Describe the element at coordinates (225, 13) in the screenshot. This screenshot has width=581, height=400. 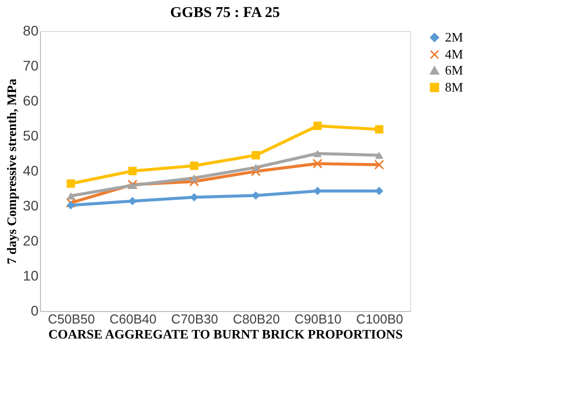
I see `chart-title: GGBS 75 : FA 25` at that location.